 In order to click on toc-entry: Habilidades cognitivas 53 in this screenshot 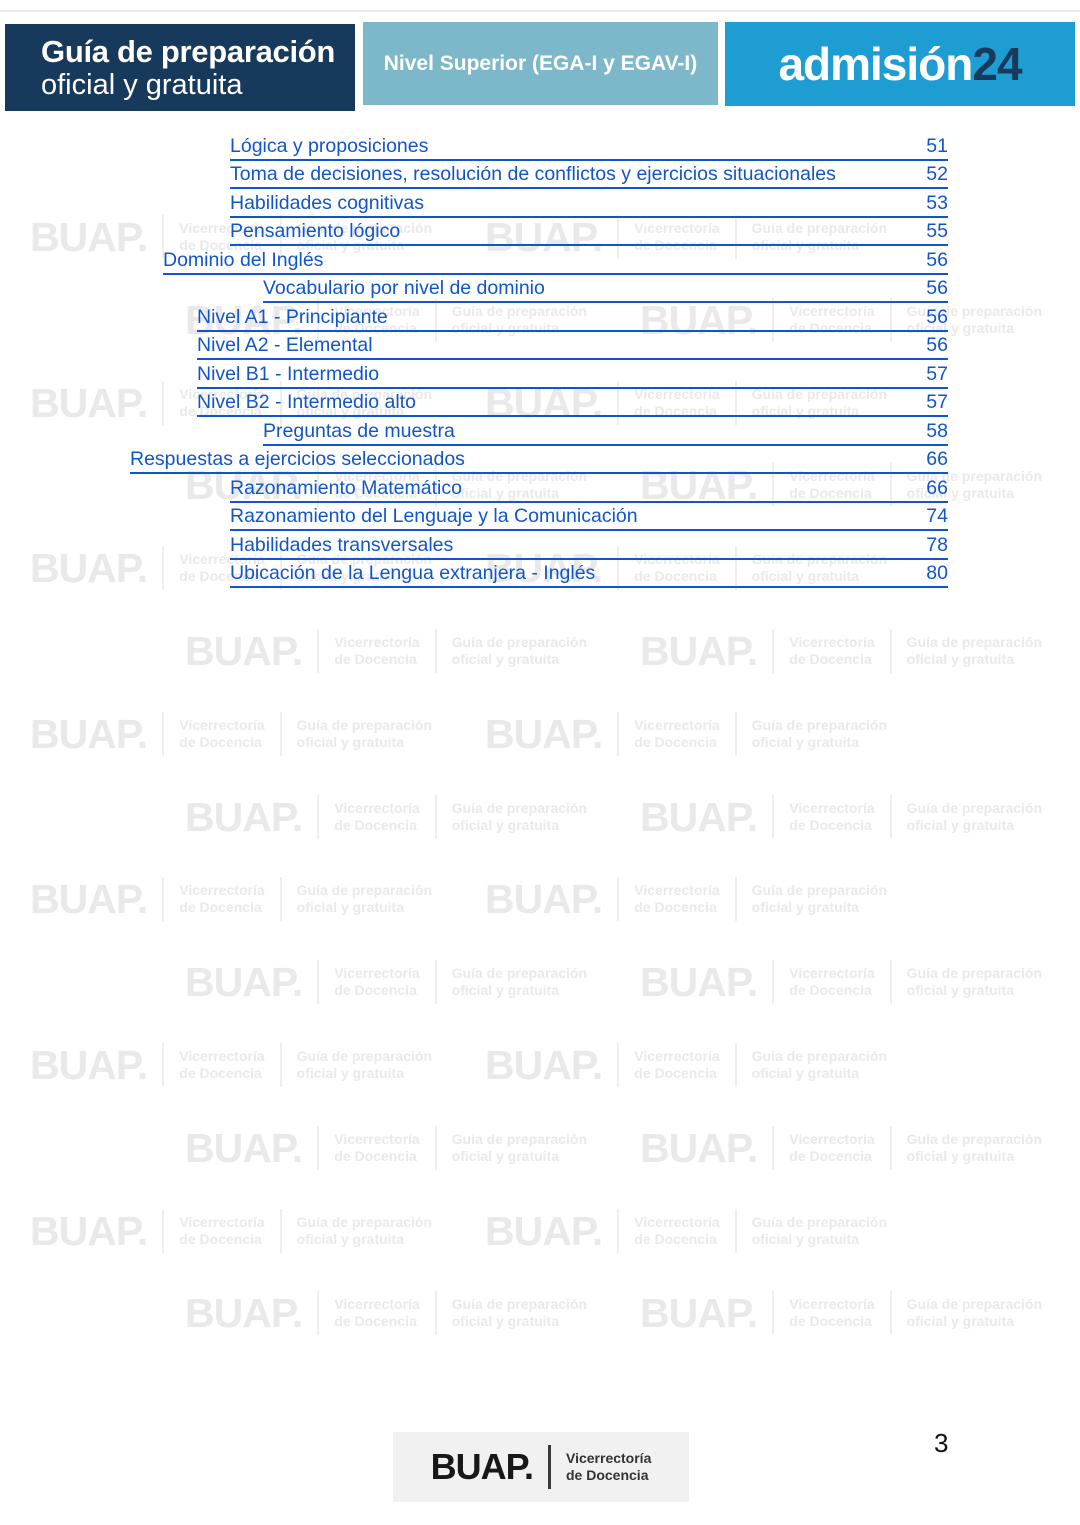, I will do `click(589, 203)`.